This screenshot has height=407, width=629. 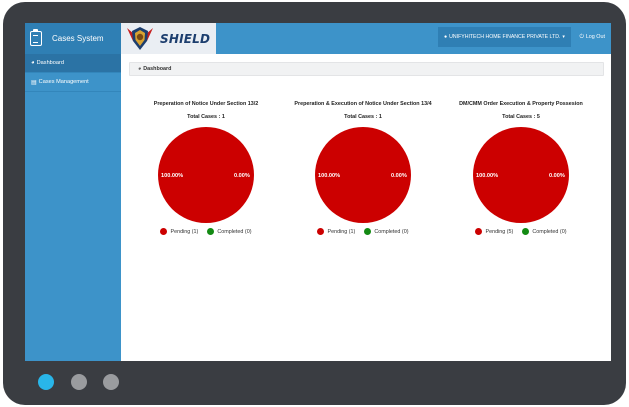 What do you see at coordinates (206, 104) in the screenshot?
I see `chart-title: Preperation of Notice Under Section 13/2` at bounding box center [206, 104].